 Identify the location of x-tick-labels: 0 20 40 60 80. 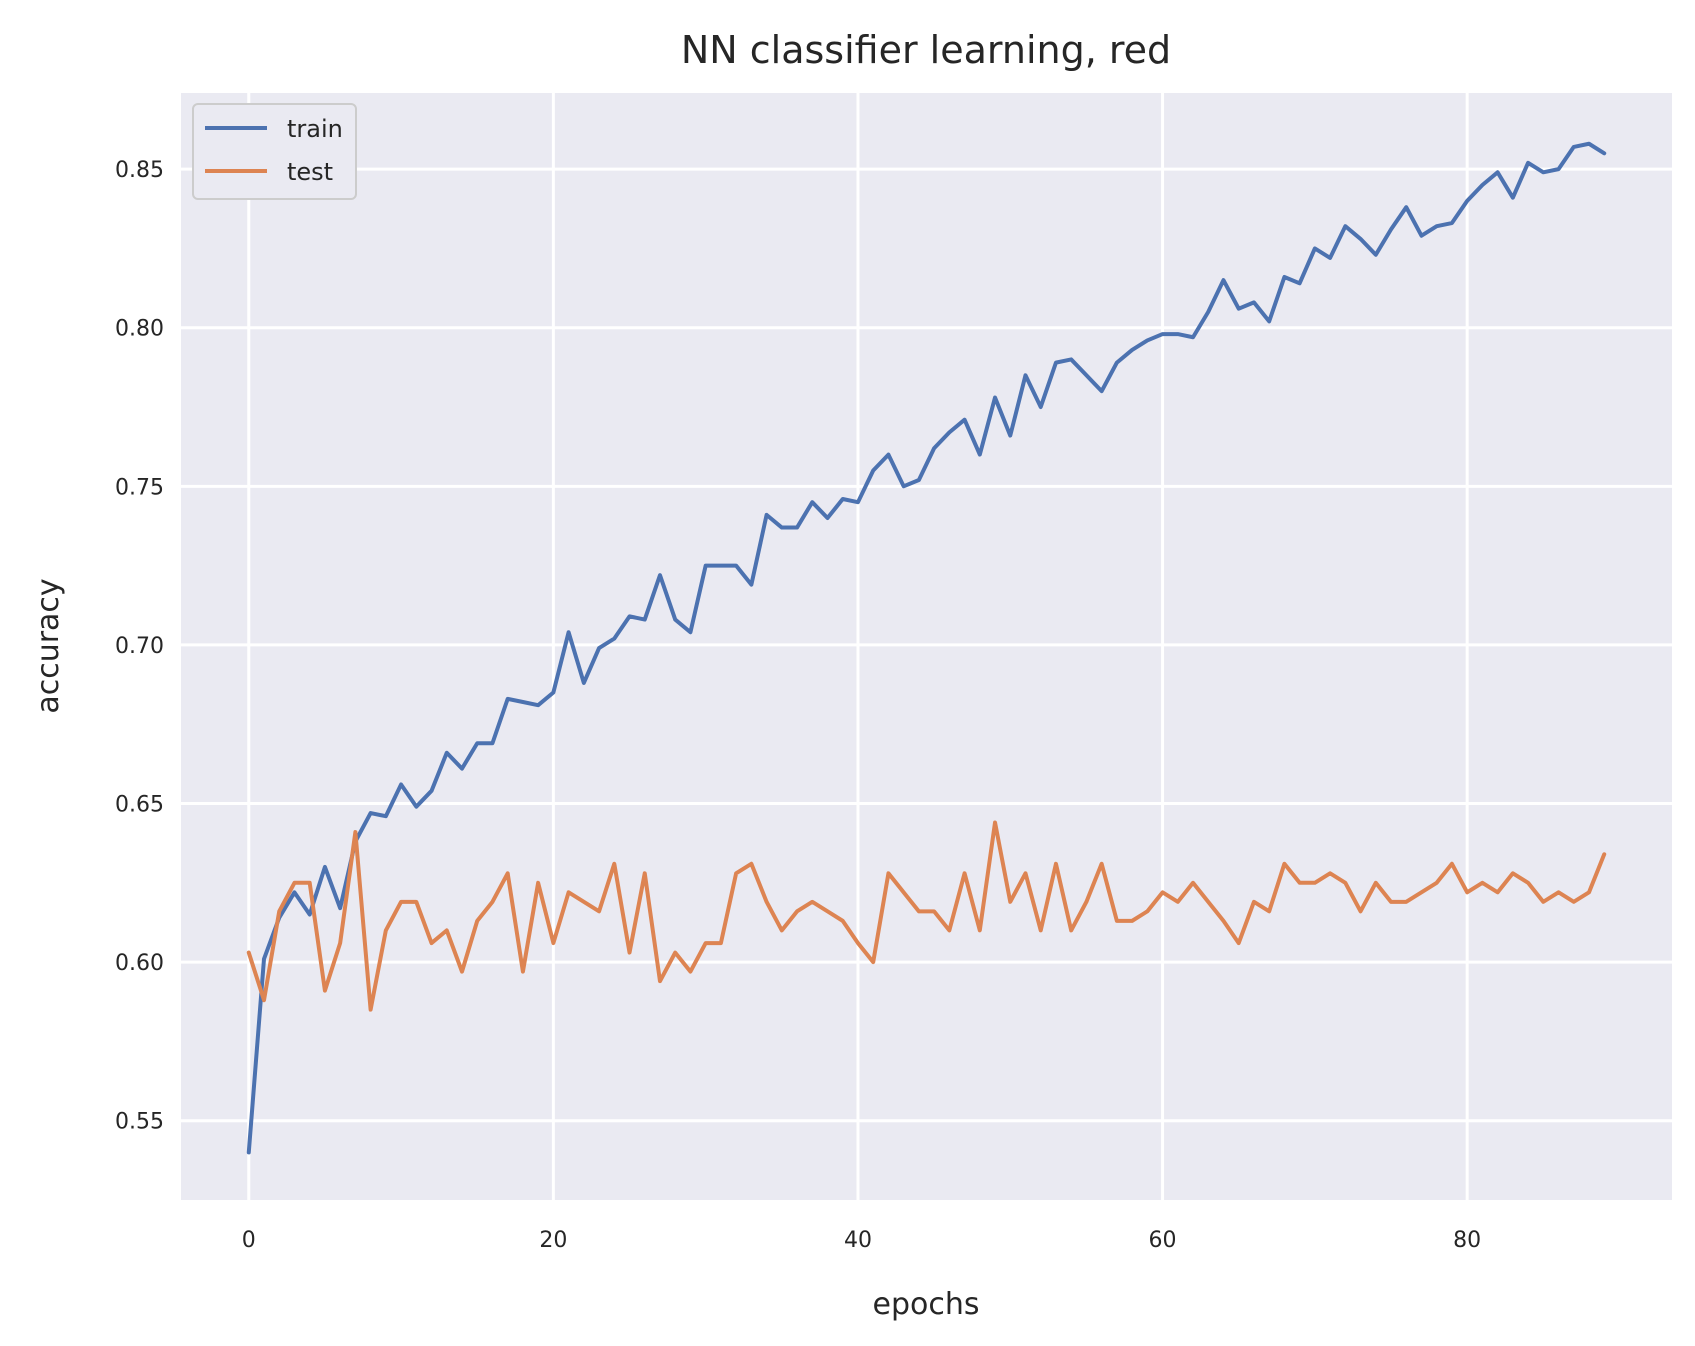
(861, 1240).